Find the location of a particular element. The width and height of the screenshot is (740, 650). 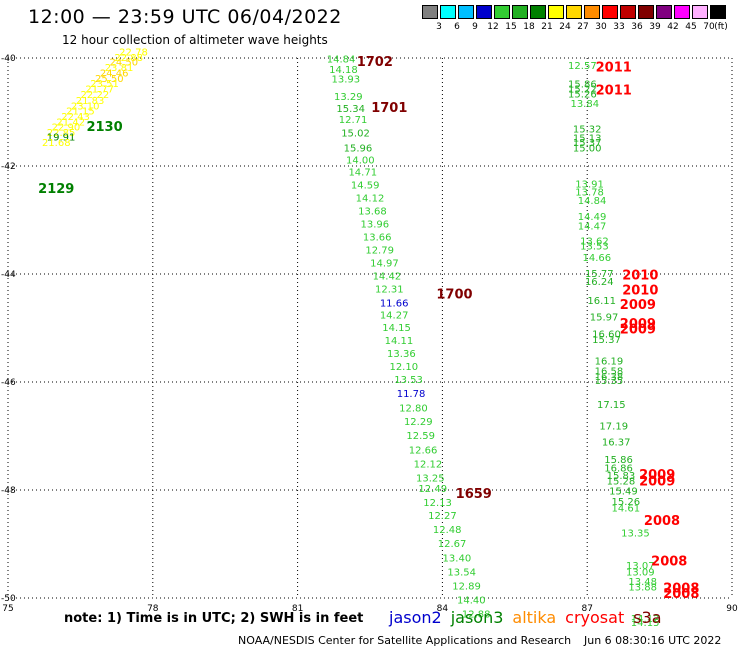

wave-height-label: 12.29 is located at coordinates (418, 422).